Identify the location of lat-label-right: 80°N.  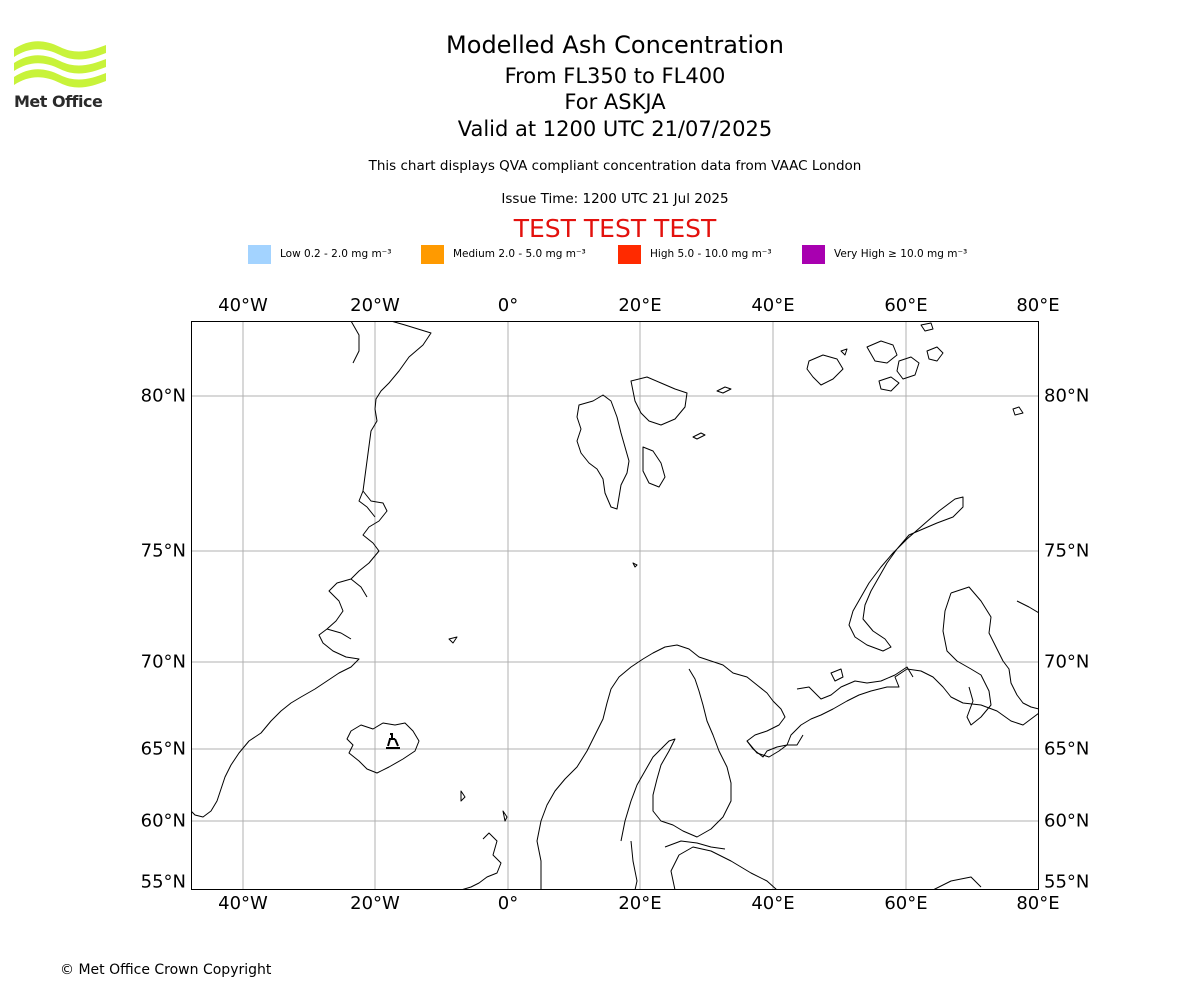
(1067, 396).